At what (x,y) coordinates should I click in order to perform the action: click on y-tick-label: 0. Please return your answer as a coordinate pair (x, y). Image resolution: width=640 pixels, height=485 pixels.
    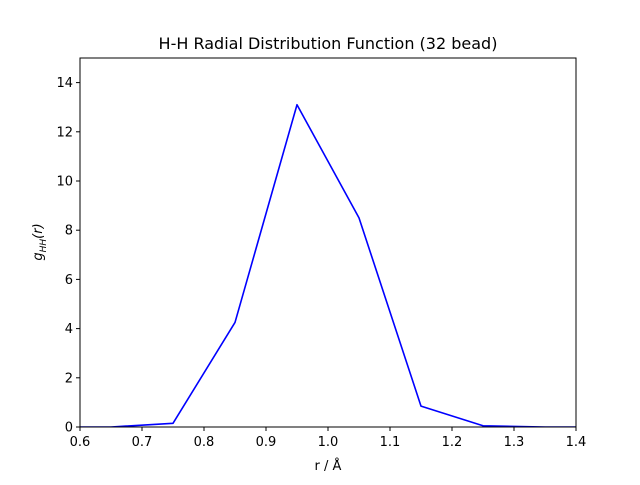
    Looking at the image, I should click on (69, 428).